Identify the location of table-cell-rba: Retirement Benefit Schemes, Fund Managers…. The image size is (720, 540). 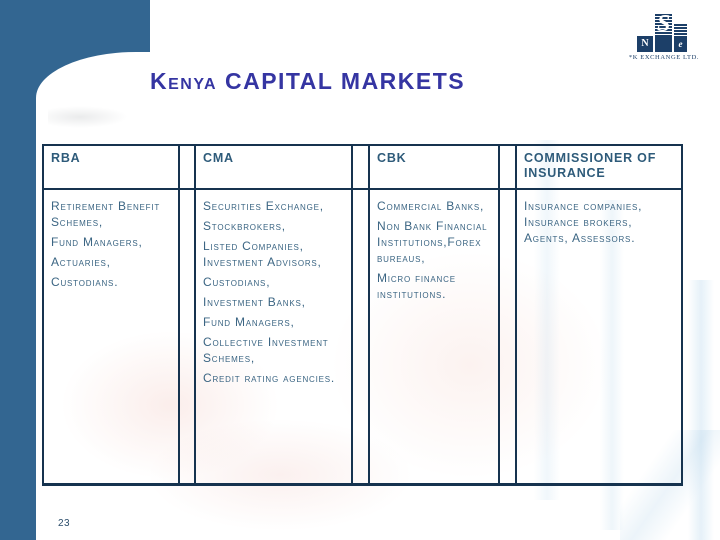
(111, 338).